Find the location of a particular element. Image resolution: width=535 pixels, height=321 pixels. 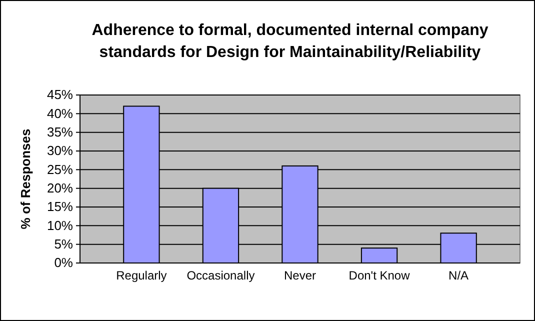

y-tick-label: 35% is located at coordinates (60, 132).